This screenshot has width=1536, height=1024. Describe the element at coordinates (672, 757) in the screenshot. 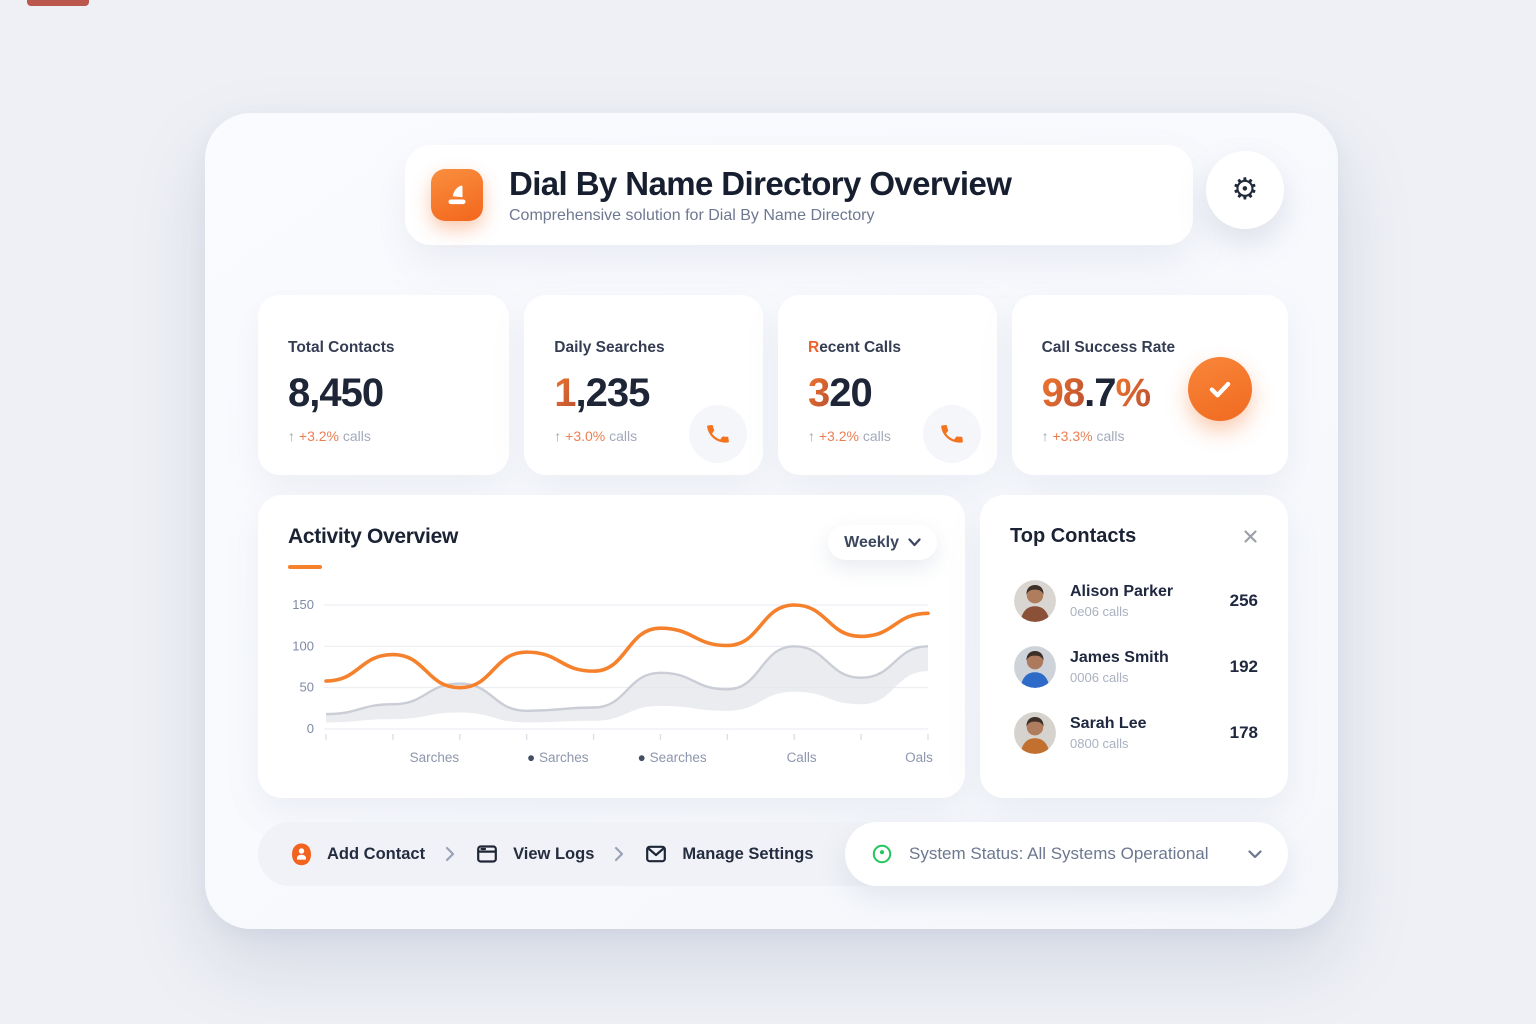

I see `svg-text: ● Searches` at that location.